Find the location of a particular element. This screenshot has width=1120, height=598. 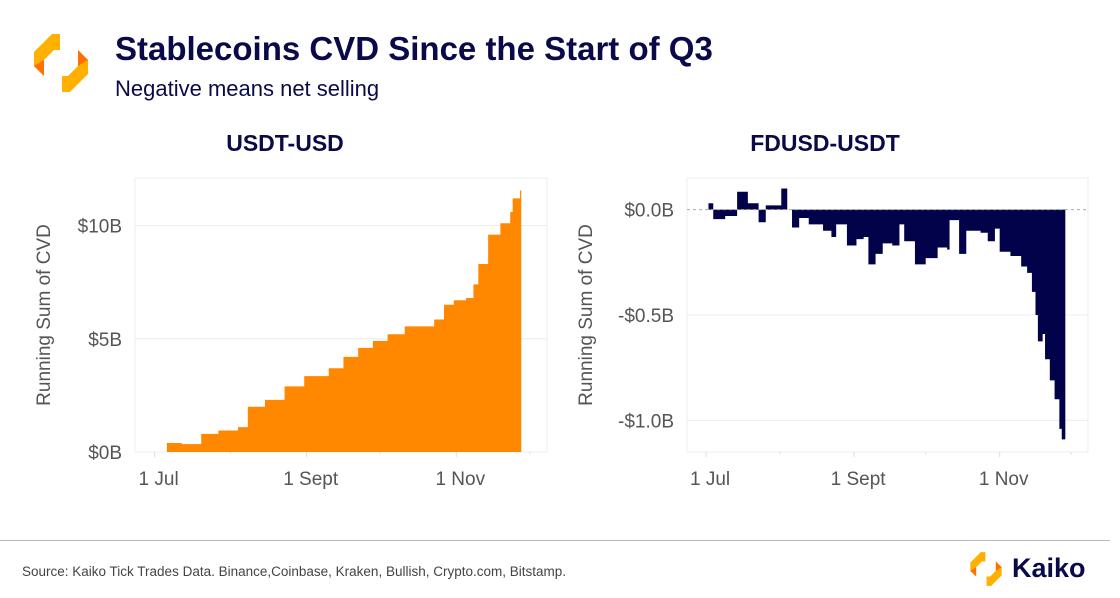

y-tick-label: $5B is located at coordinates (105, 340).